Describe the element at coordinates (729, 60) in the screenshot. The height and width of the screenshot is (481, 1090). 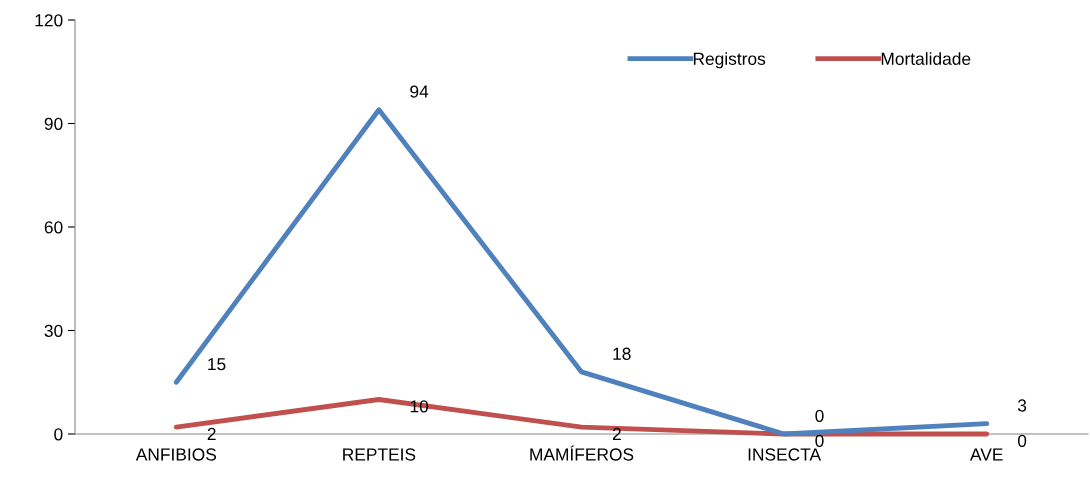
I see `legend-label: Registros` at that location.